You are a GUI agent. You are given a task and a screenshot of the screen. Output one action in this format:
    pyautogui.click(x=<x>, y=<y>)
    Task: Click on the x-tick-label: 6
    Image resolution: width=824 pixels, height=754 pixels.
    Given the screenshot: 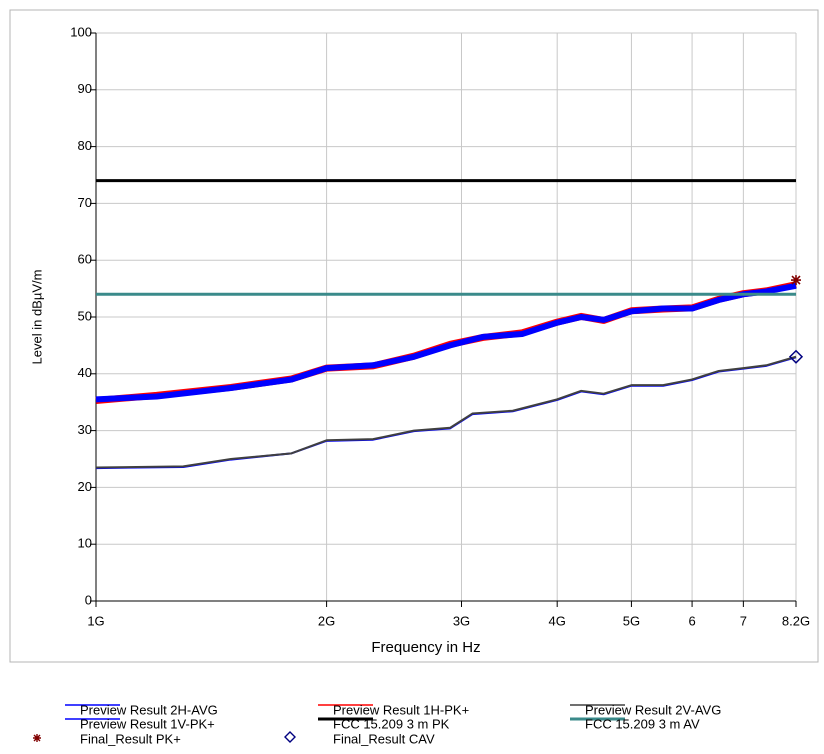 What is the action you would take?
    pyautogui.click(x=691, y=620)
    